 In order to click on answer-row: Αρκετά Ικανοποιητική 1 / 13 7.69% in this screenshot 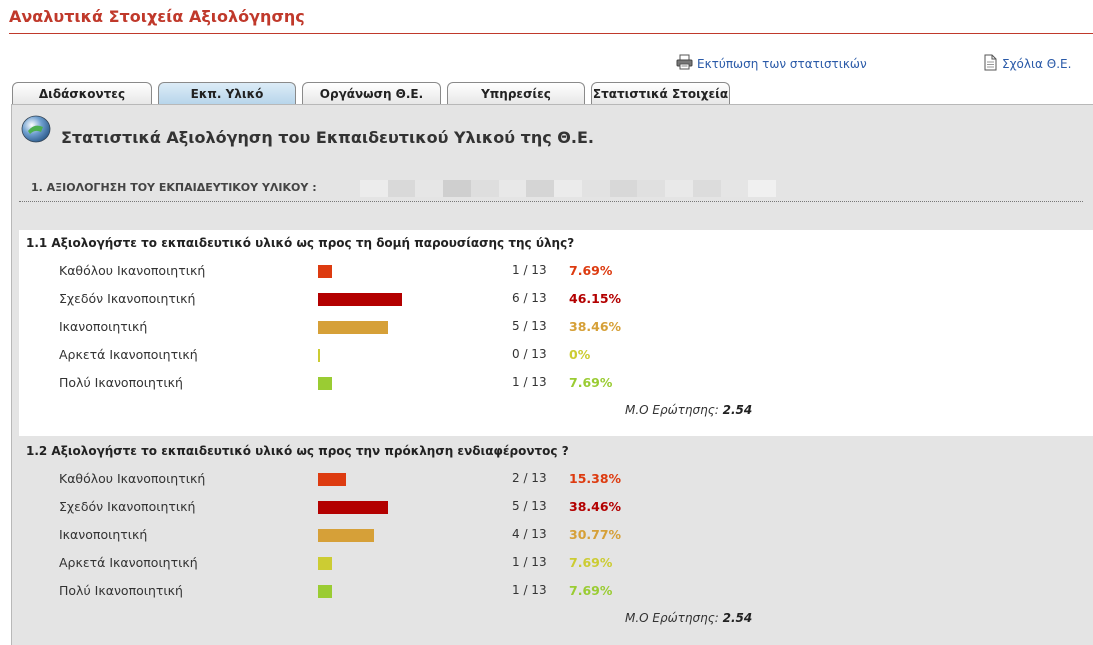, I will do `click(556, 563)`.